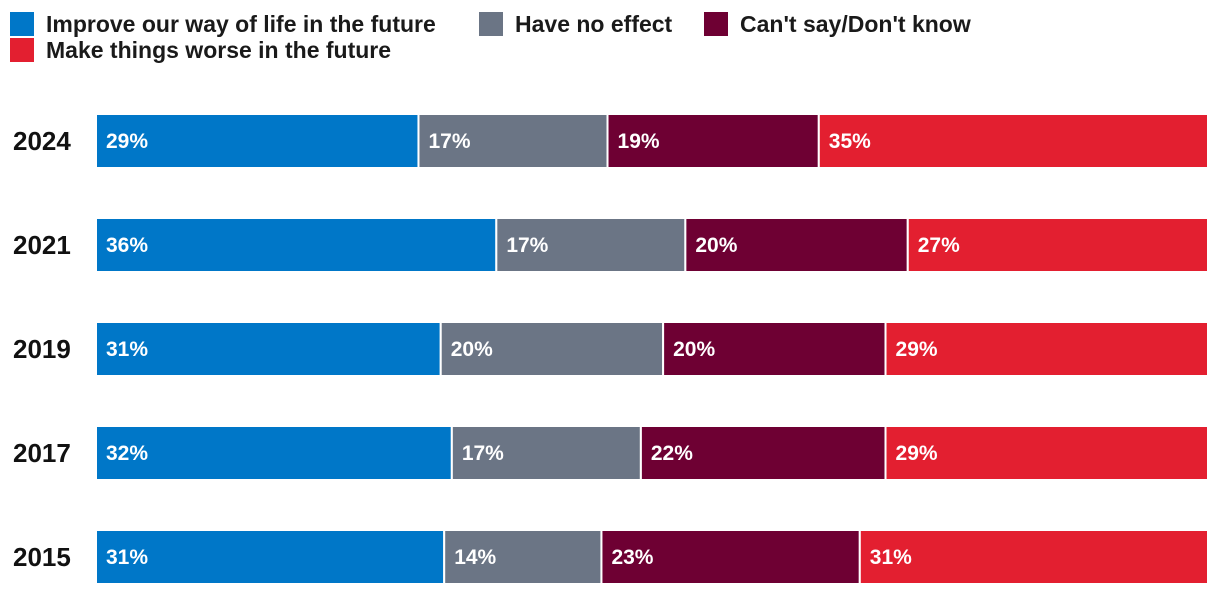 Image resolution: width=1220 pixels, height=596 pixels. Describe the element at coordinates (42, 557) in the screenshot. I see `category-label: 2015` at that location.